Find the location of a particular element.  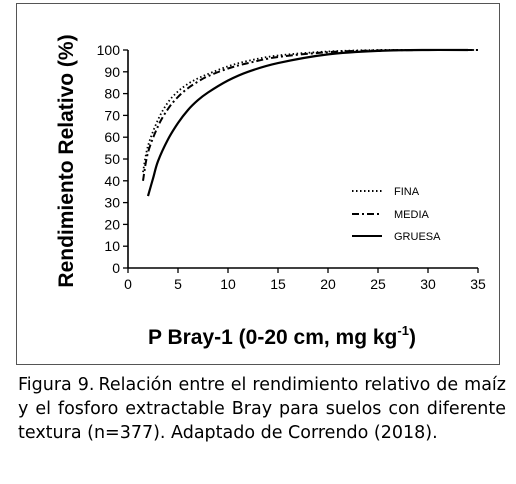

x-axis-title: P Bray-1 (0-20 cm, mg kg-1) is located at coordinates (282, 336).